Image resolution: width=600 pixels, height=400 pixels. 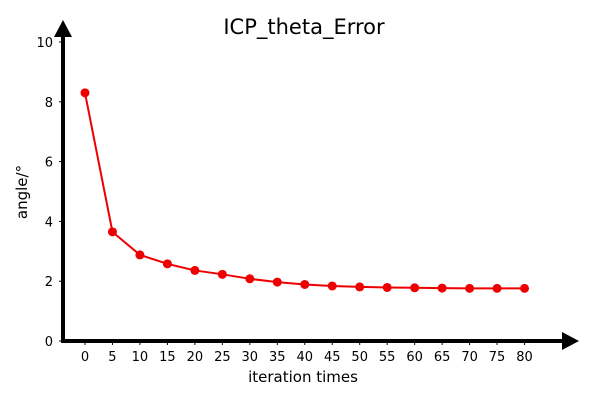 I want to click on x-tick-label: 70, so click(x=469, y=357).